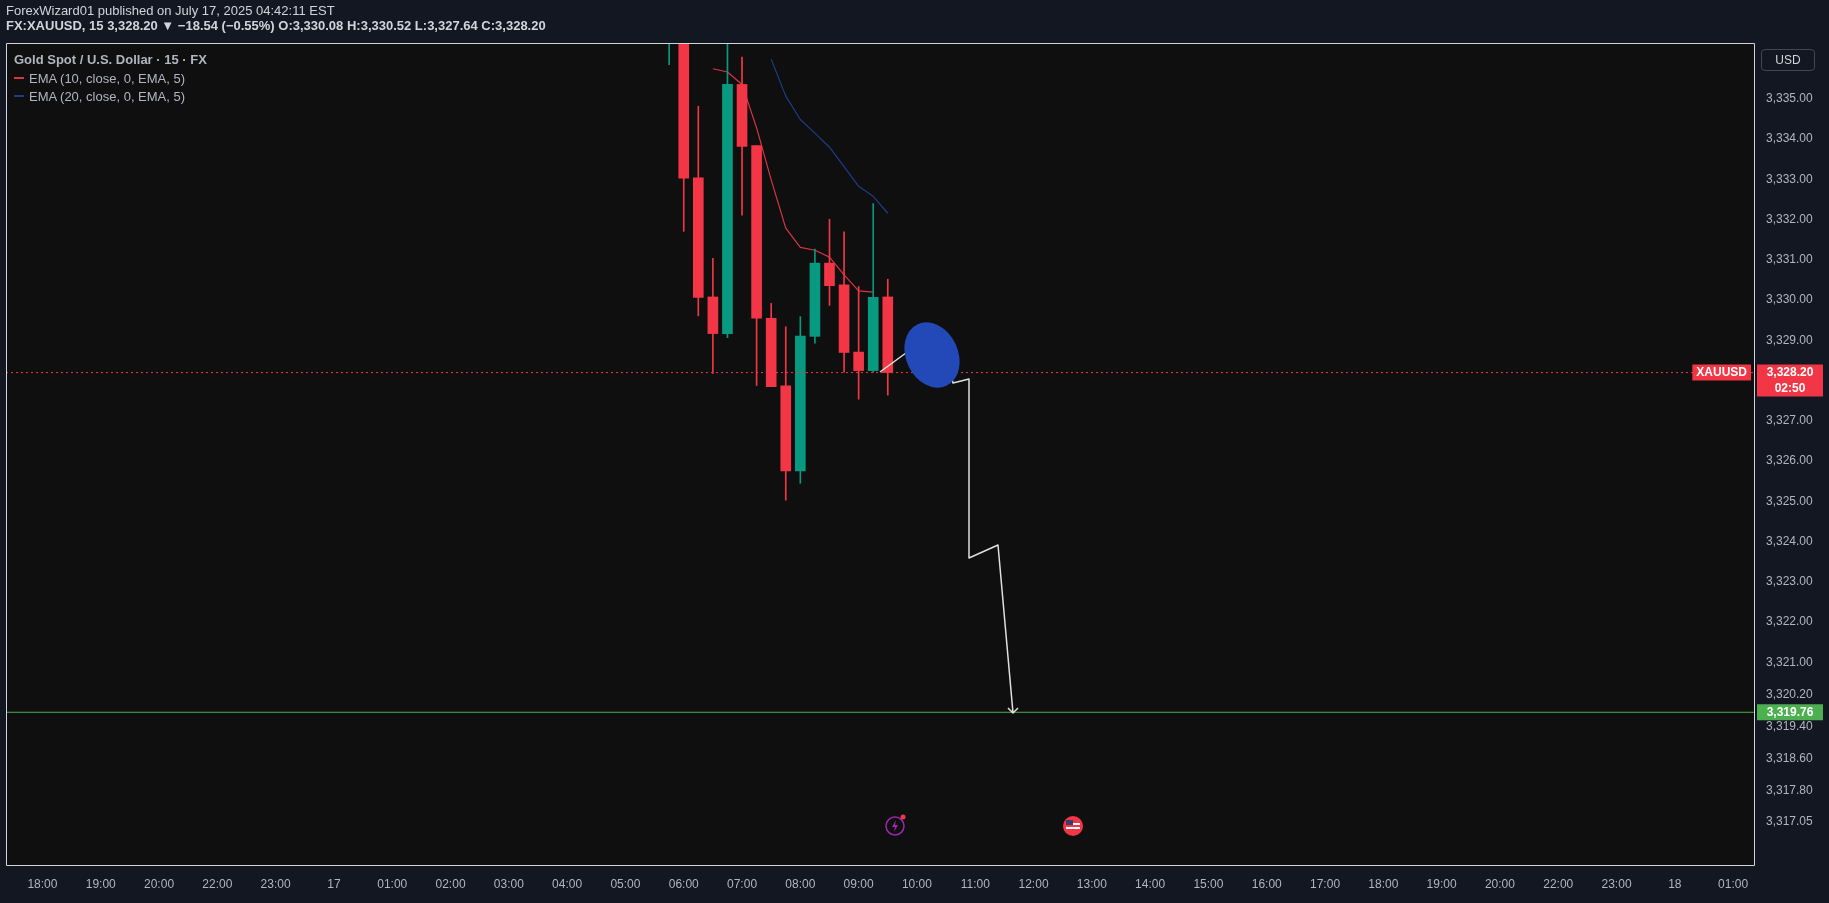 This screenshot has height=903, width=1829. I want to click on text: Gold Spot / U.S. Dollar · 15 · FX, so click(110, 59).